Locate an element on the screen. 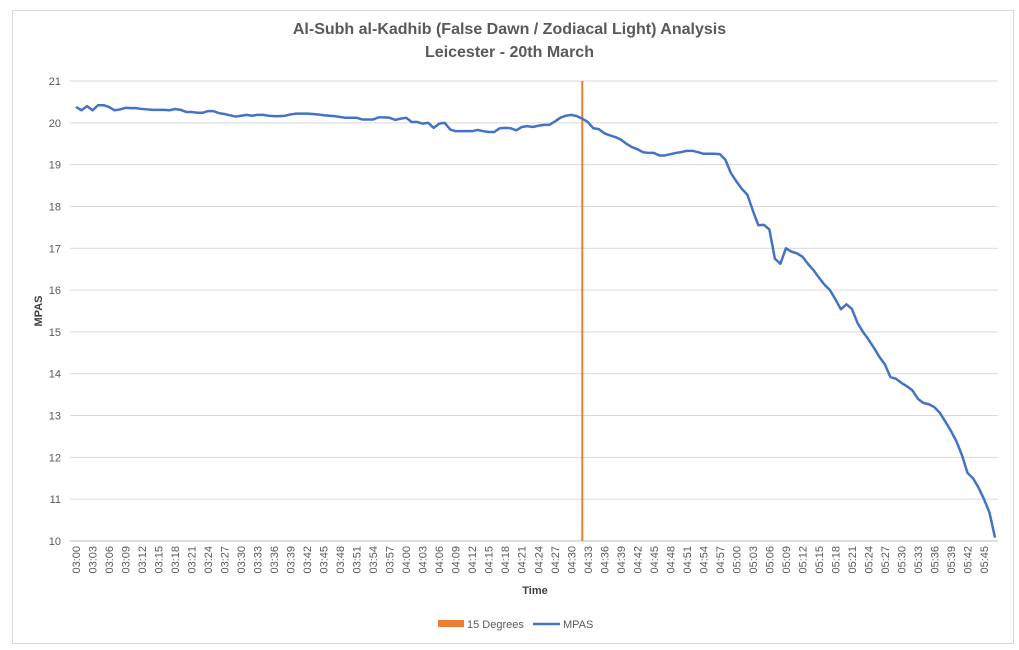  x-tick-label: 03:03 is located at coordinates (94, 560).